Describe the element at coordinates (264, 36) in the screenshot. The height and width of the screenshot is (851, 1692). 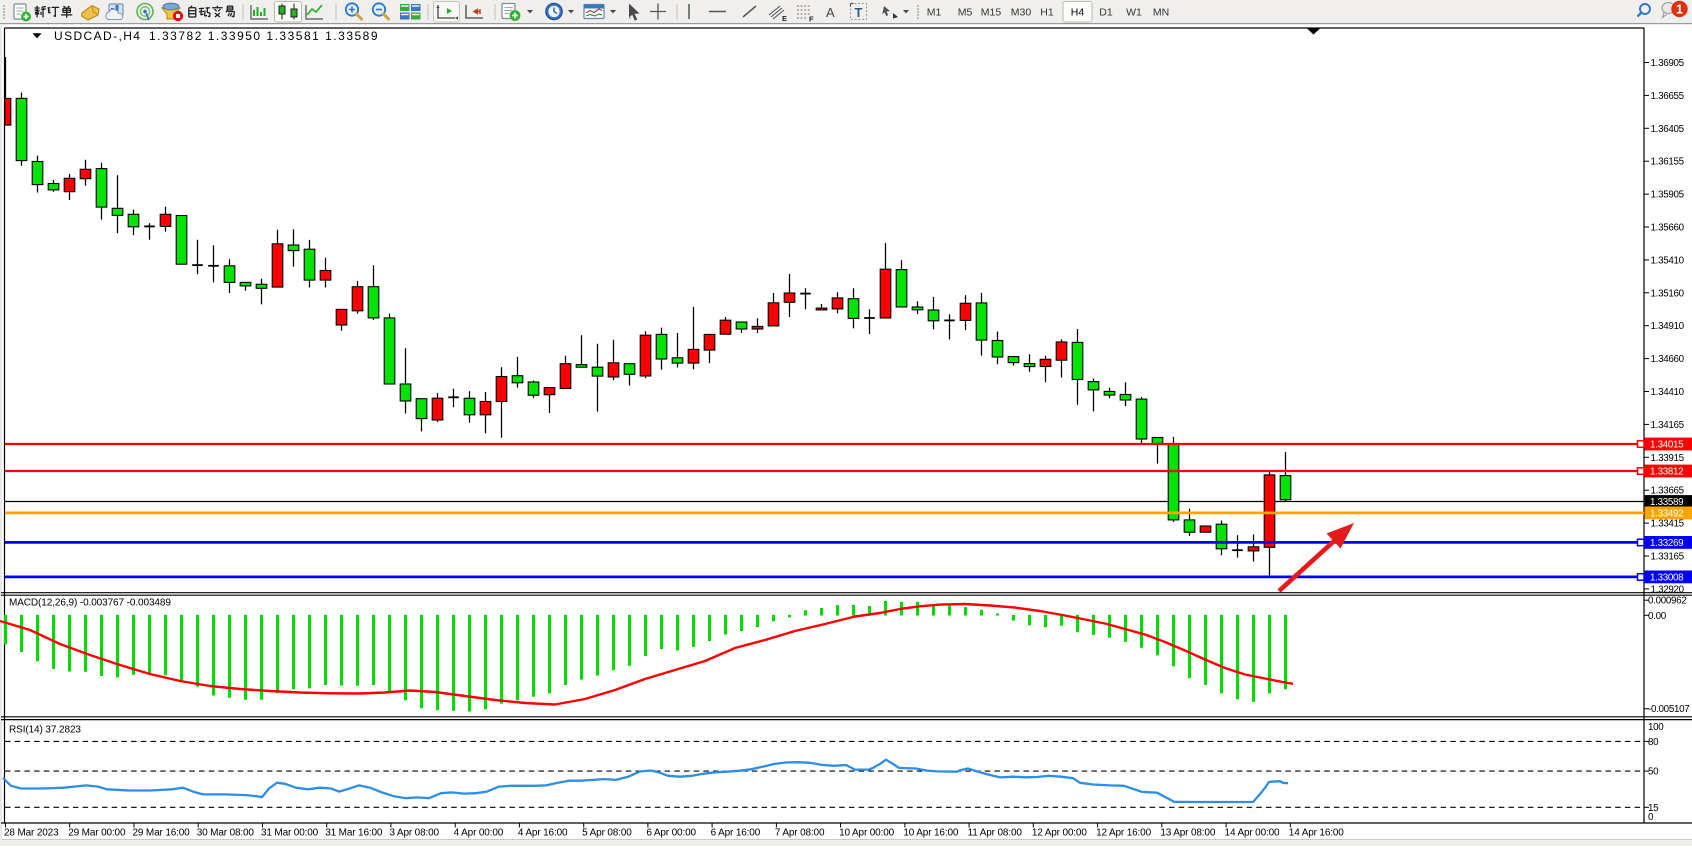
I see `svg-text:1.33782 1.33950 1.33581 1.3358: 1.33782 1.33950 1.33581 1.33589` at that location.